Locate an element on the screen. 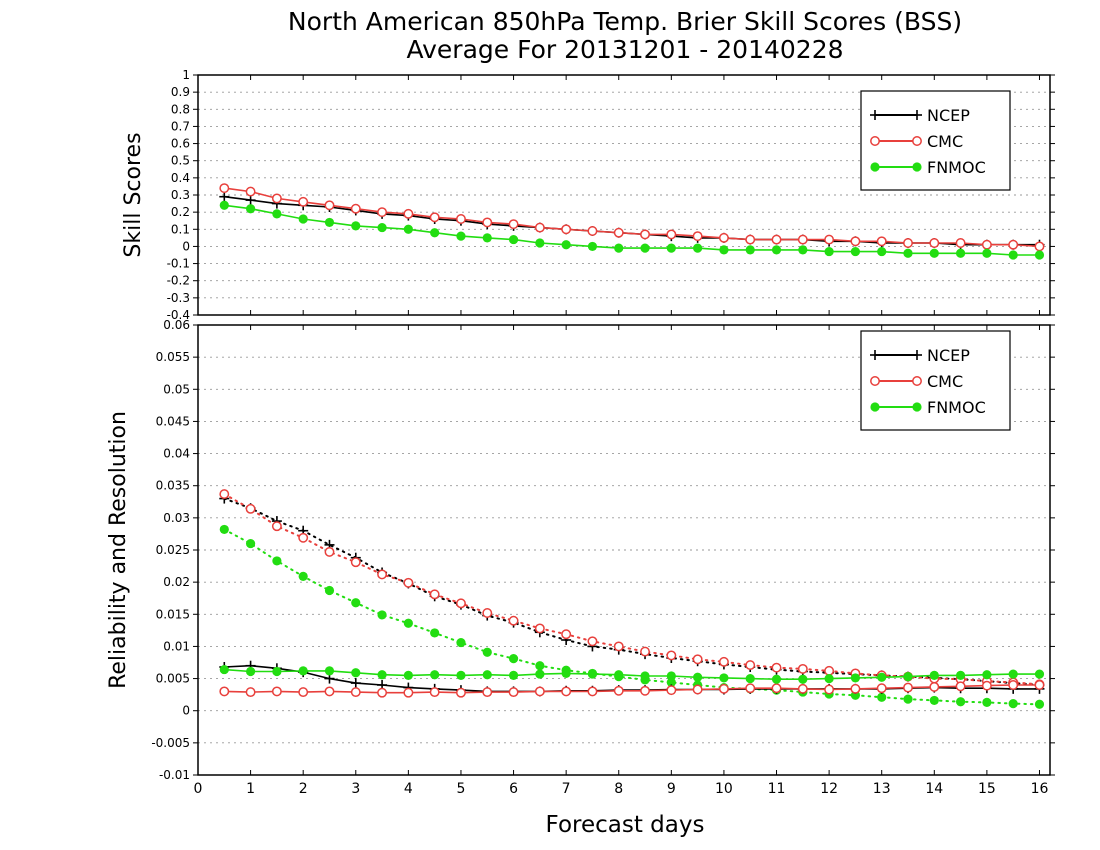 The width and height of the screenshot is (1100, 850). bottom-xtick-label: 8 is located at coordinates (618, 789).